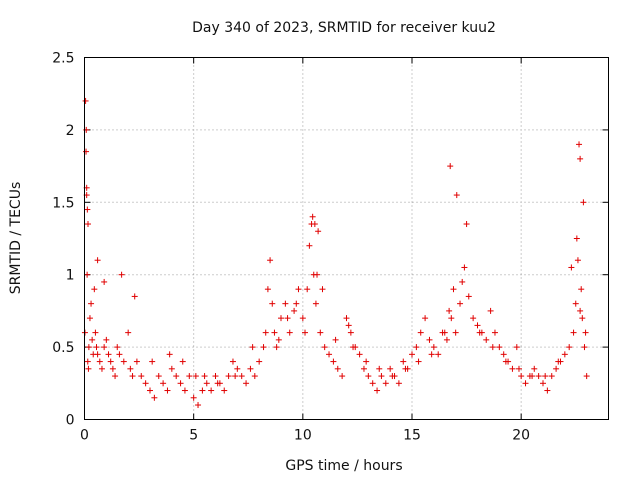  Describe the element at coordinates (84, 436) in the screenshot. I see `x-tick-label: 0` at that location.